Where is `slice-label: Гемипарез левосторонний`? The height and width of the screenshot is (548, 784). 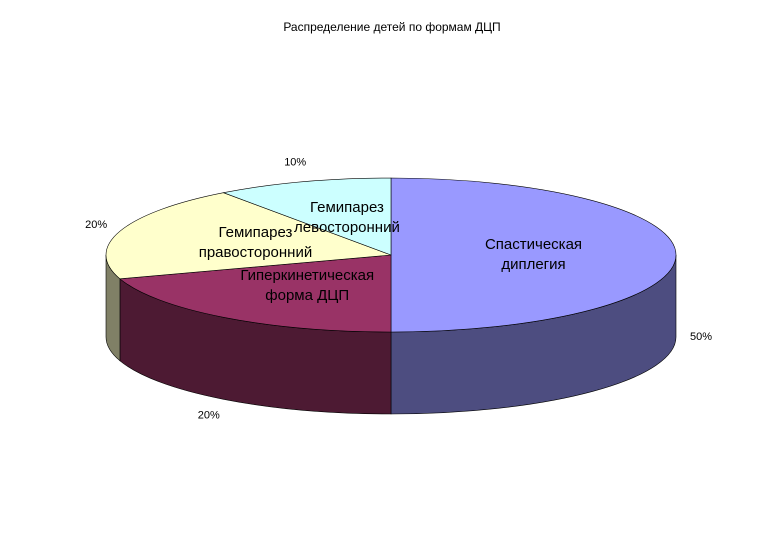
slice-label: Гемипарез левосторонний is located at coordinates (347, 218).